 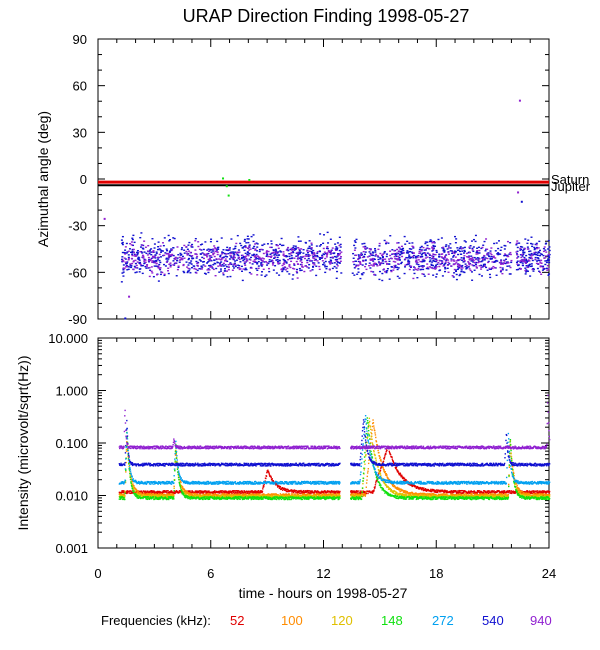 I want to click on azimuth-outlier-point, so click(x=228, y=195).